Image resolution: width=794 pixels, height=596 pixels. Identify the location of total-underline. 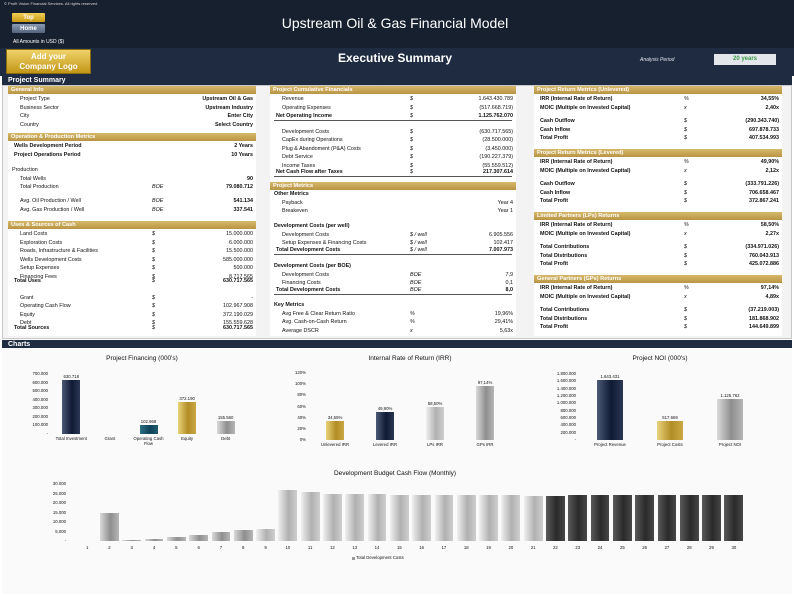
(393, 120).